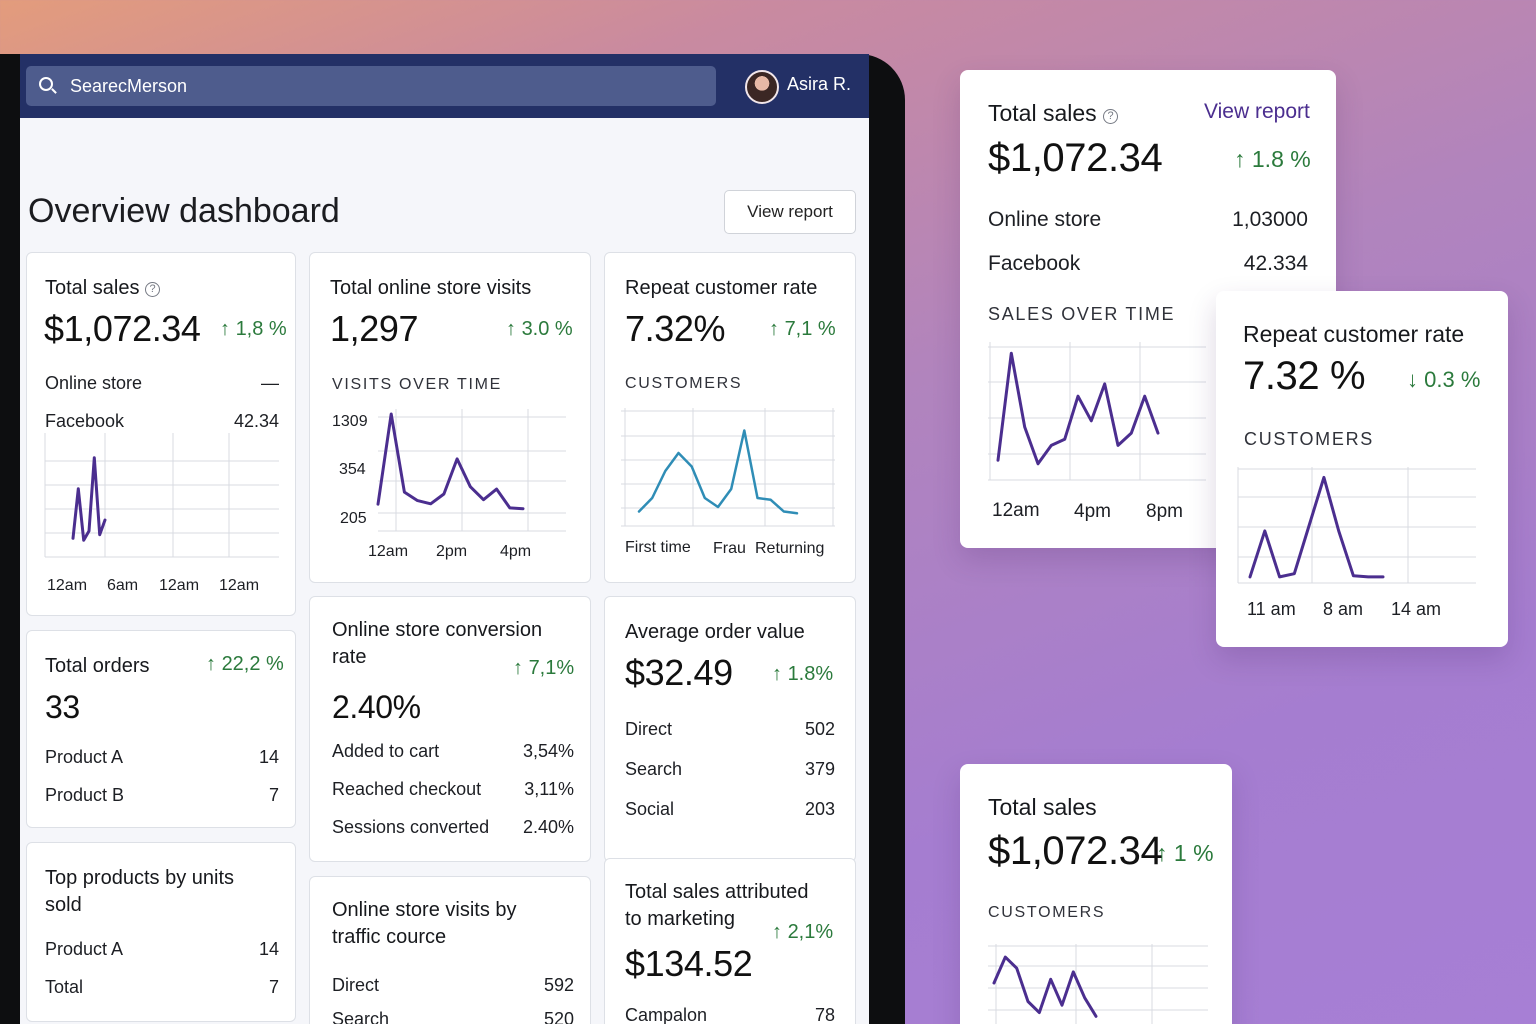 Image resolution: width=1536 pixels, height=1024 pixels. What do you see at coordinates (122, 328) in the screenshot?
I see `total-sales-value: $1,072.34` at bounding box center [122, 328].